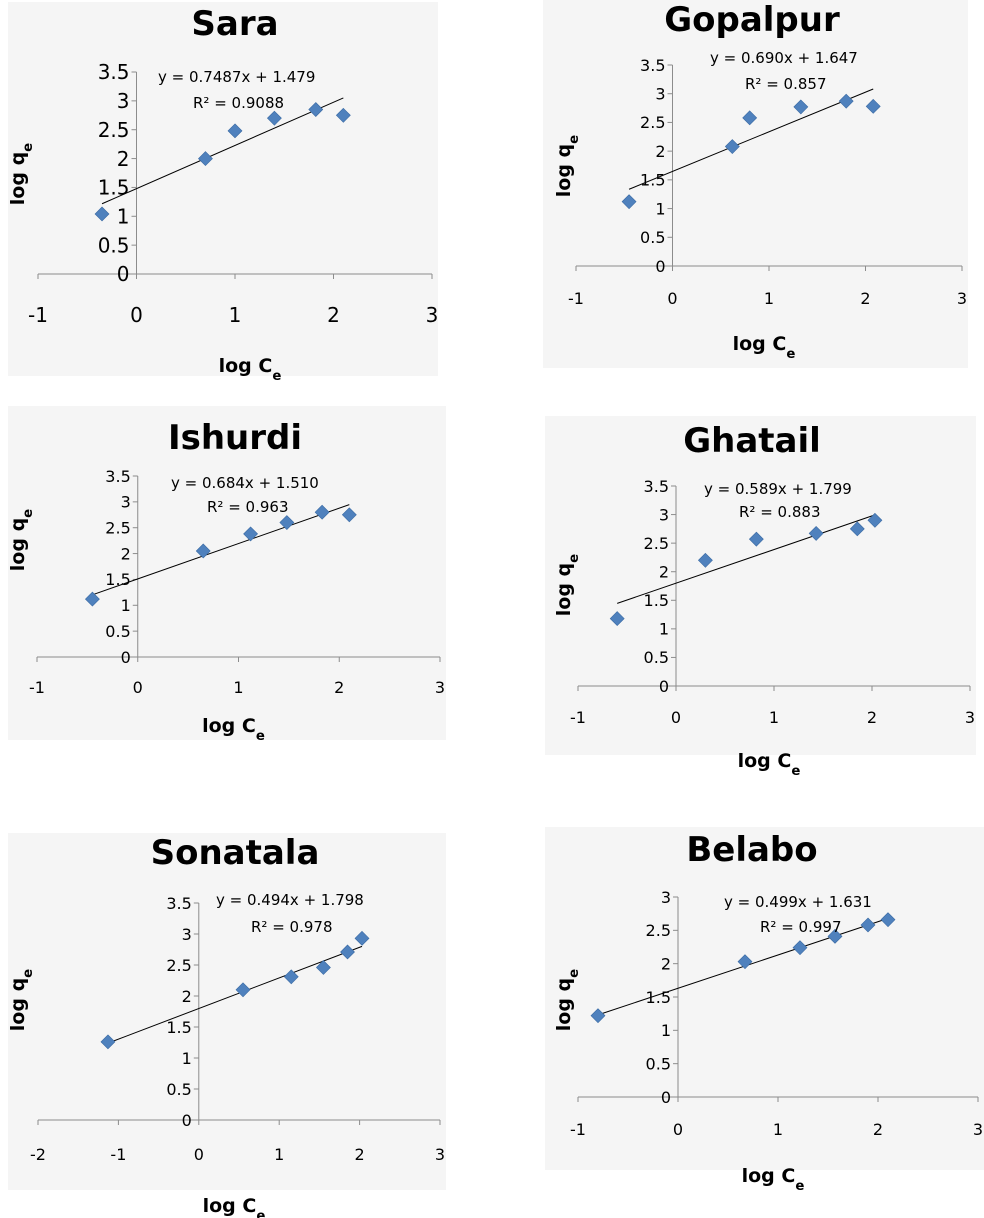 The image size is (984, 1218). Describe the element at coordinates (656, 543) in the screenshot. I see `y-tick-label: 2.5` at that location.